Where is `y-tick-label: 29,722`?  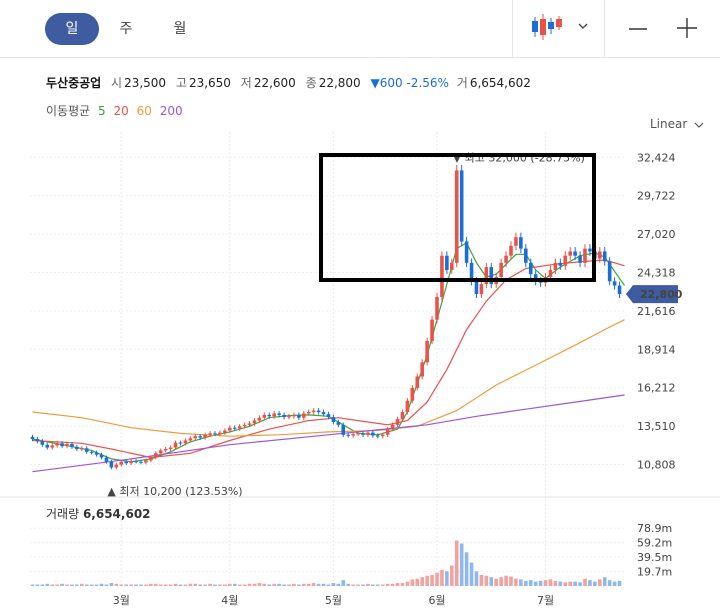 y-tick-label: 29,722 is located at coordinates (656, 196).